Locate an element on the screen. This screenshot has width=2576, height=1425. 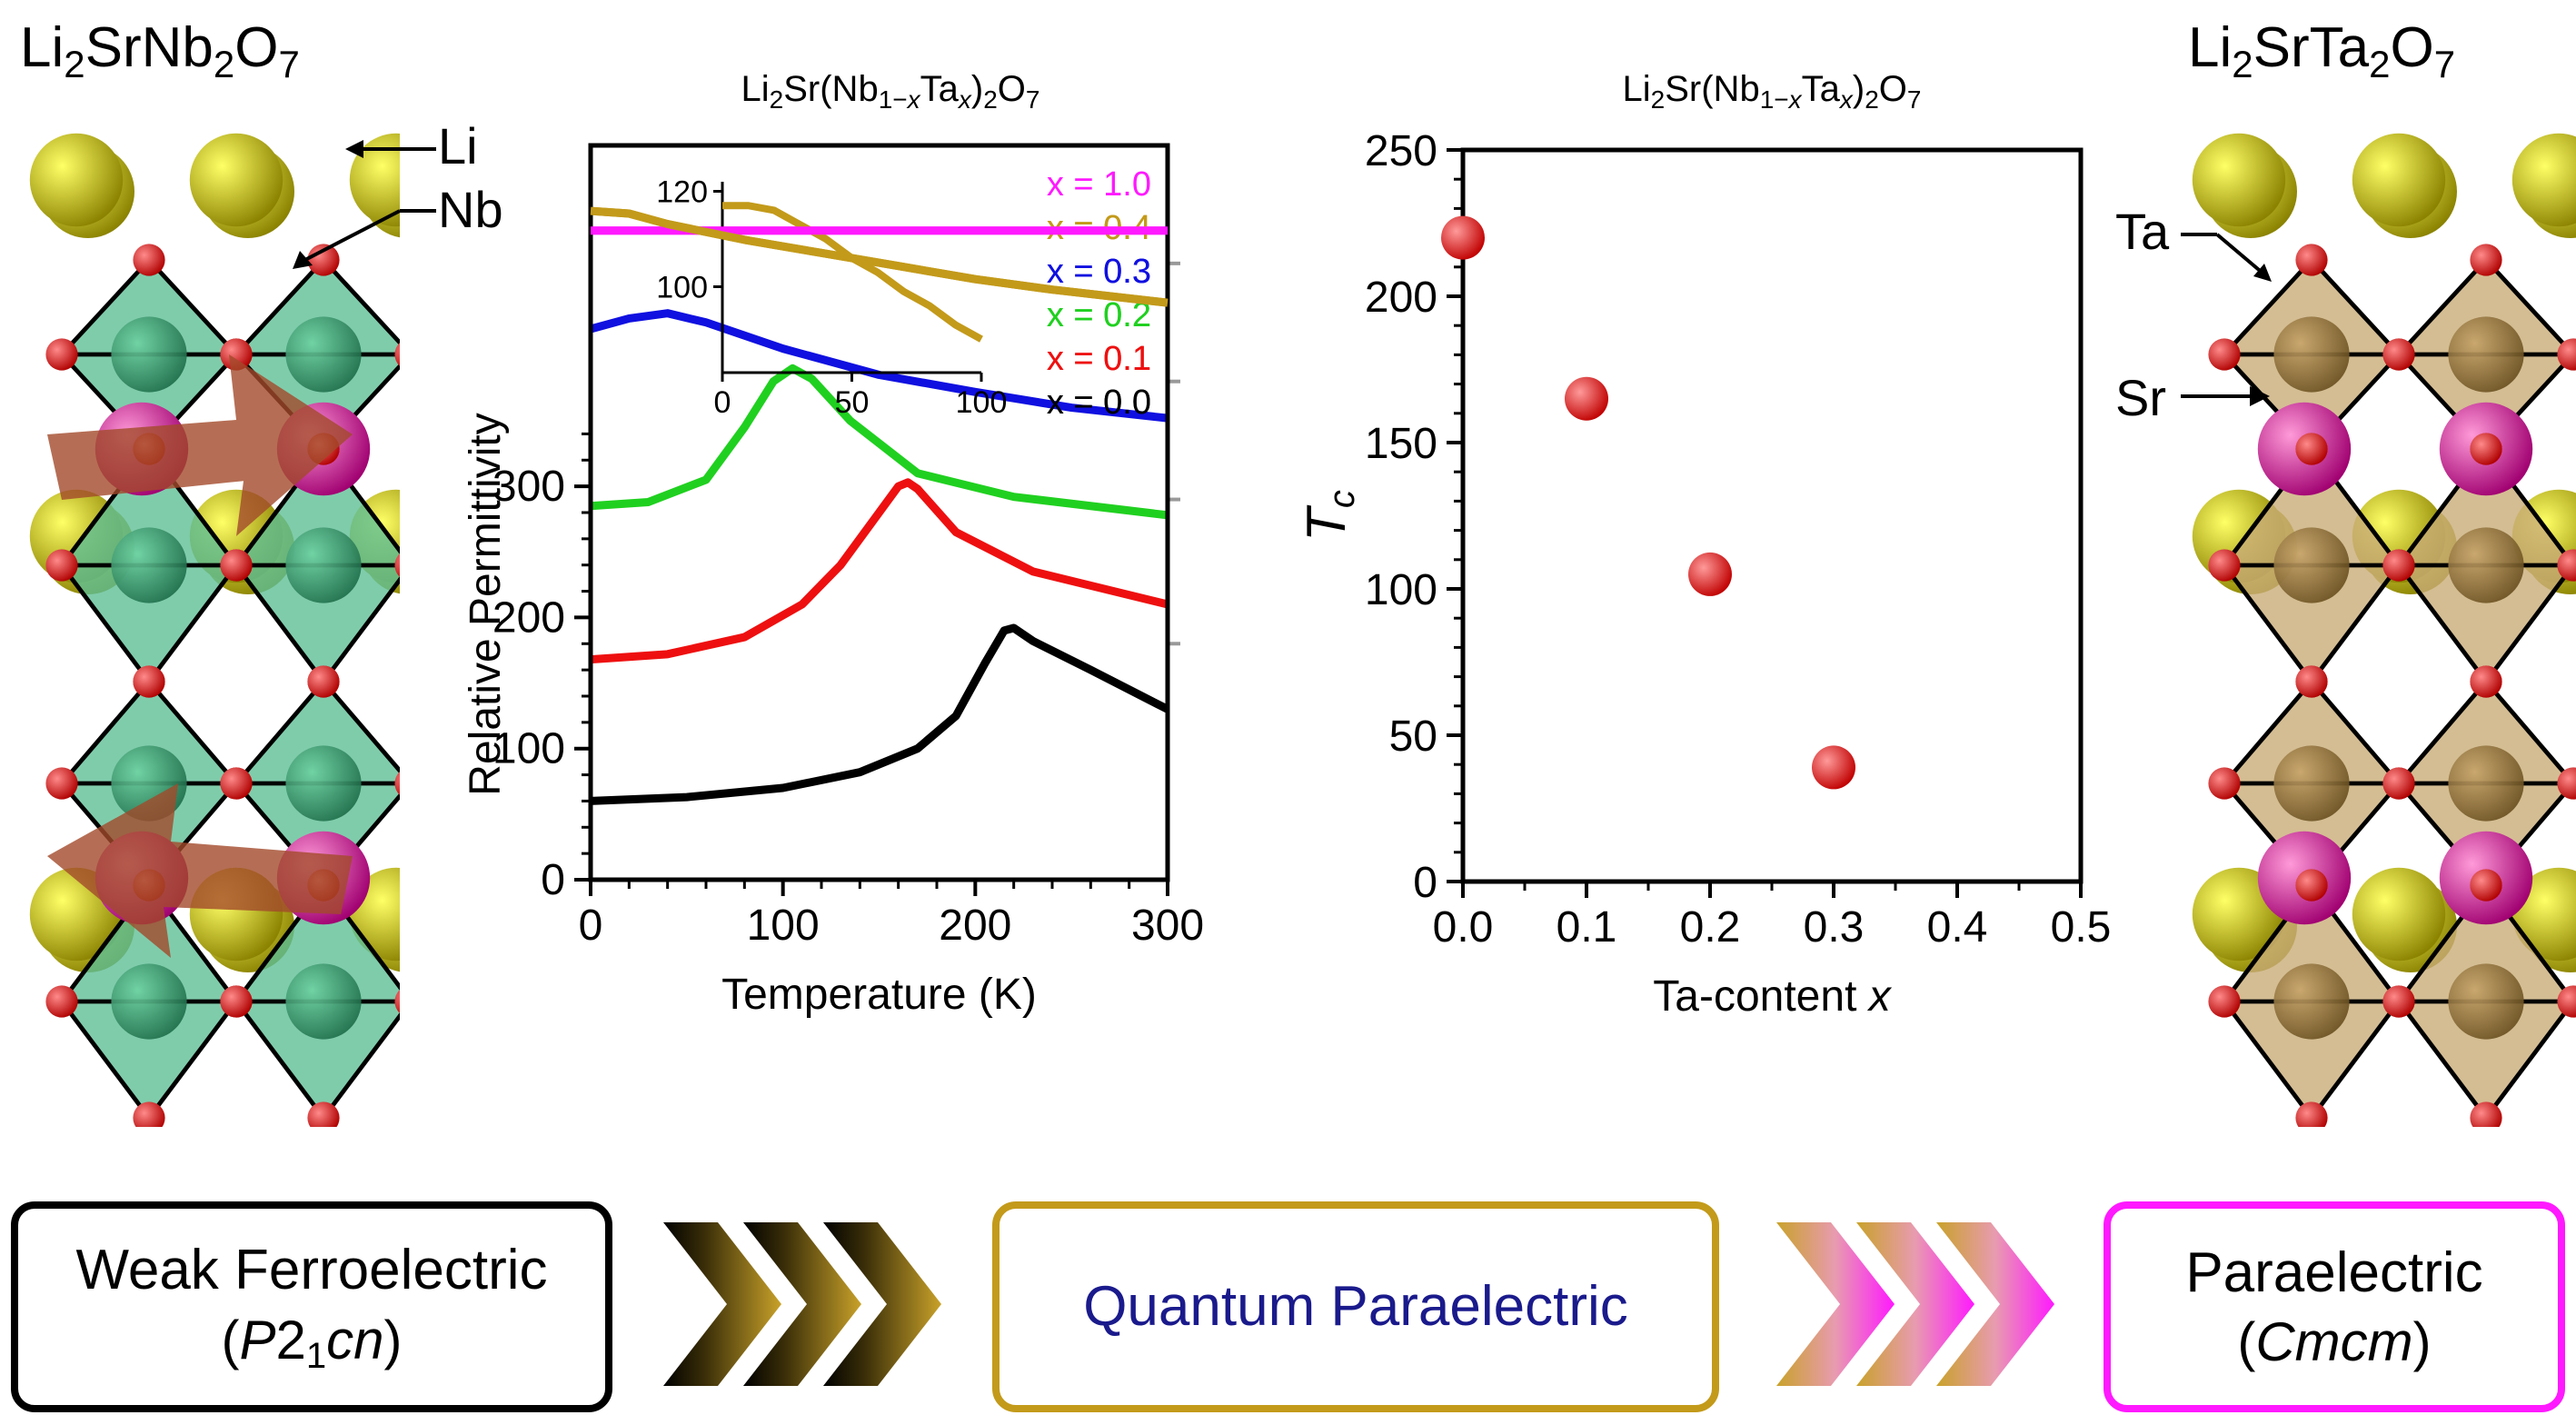
y-axis-label: Relative Permittivity is located at coordinates (486, 604).